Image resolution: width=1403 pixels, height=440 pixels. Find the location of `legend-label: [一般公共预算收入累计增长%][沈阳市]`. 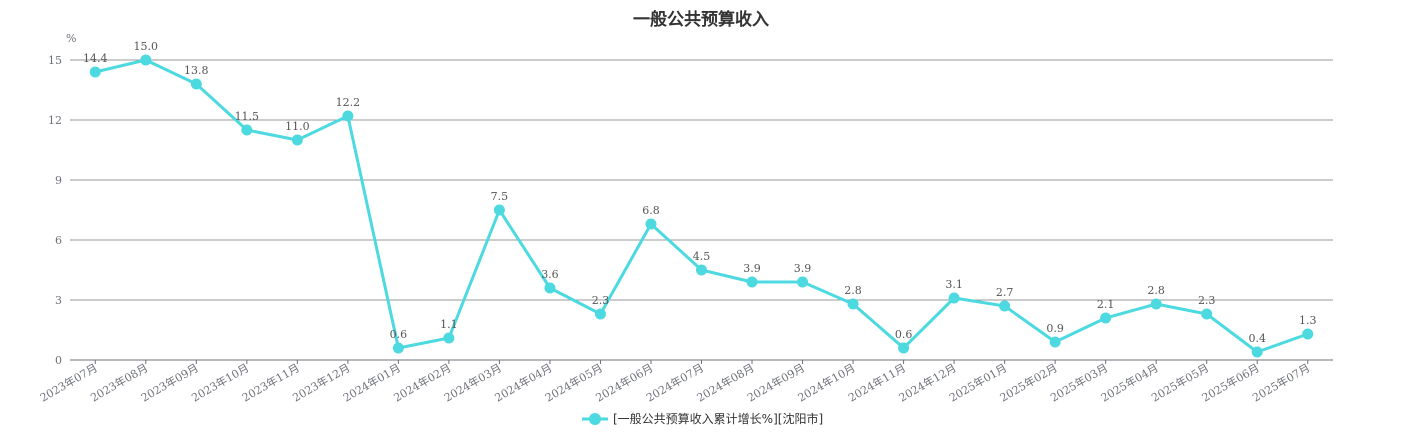

legend-label: [一般公共预算收入累计增长%][沈阳市] is located at coordinates (718, 418).